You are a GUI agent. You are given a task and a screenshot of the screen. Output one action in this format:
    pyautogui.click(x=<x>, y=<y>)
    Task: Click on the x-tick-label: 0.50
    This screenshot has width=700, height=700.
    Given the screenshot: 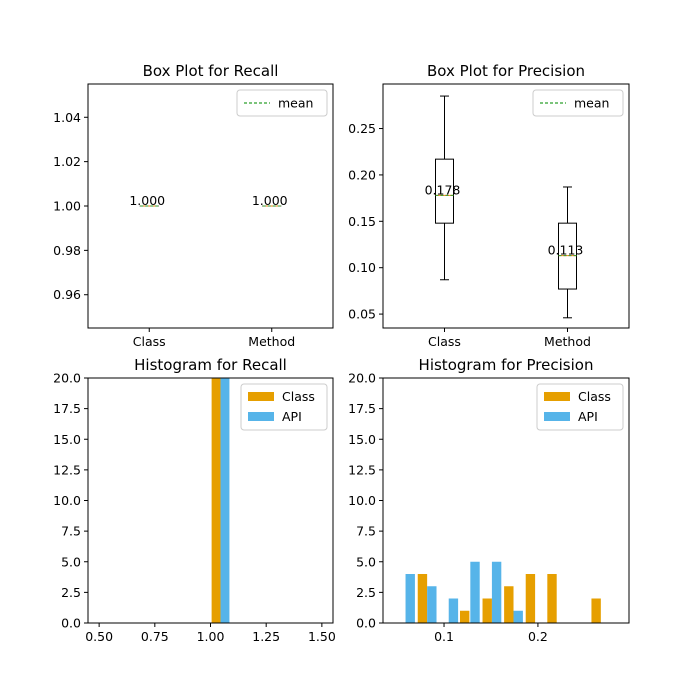 What is the action you would take?
    pyautogui.click(x=99, y=636)
    